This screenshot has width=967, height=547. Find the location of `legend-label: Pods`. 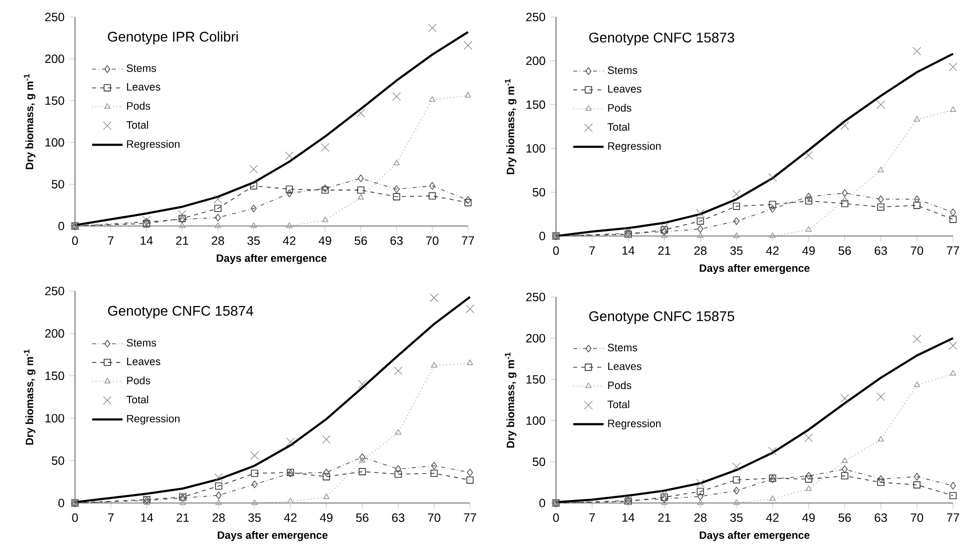

legend-label: Pods is located at coordinates (138, 106).